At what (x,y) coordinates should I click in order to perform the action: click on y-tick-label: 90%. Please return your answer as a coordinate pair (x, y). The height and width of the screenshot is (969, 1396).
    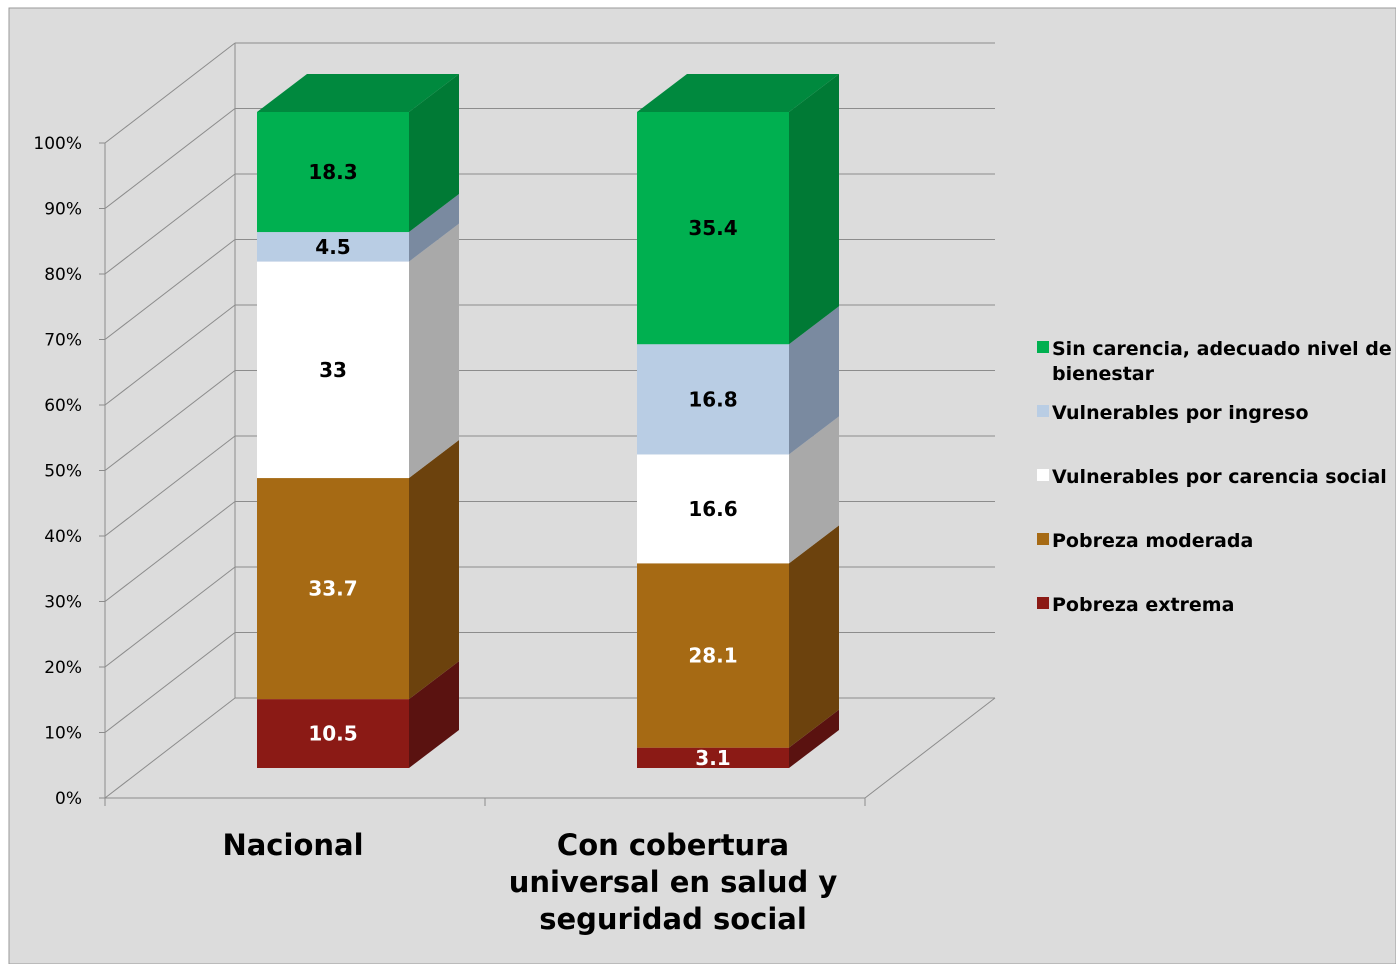
    Looking at the image, I should click on (63, 210).